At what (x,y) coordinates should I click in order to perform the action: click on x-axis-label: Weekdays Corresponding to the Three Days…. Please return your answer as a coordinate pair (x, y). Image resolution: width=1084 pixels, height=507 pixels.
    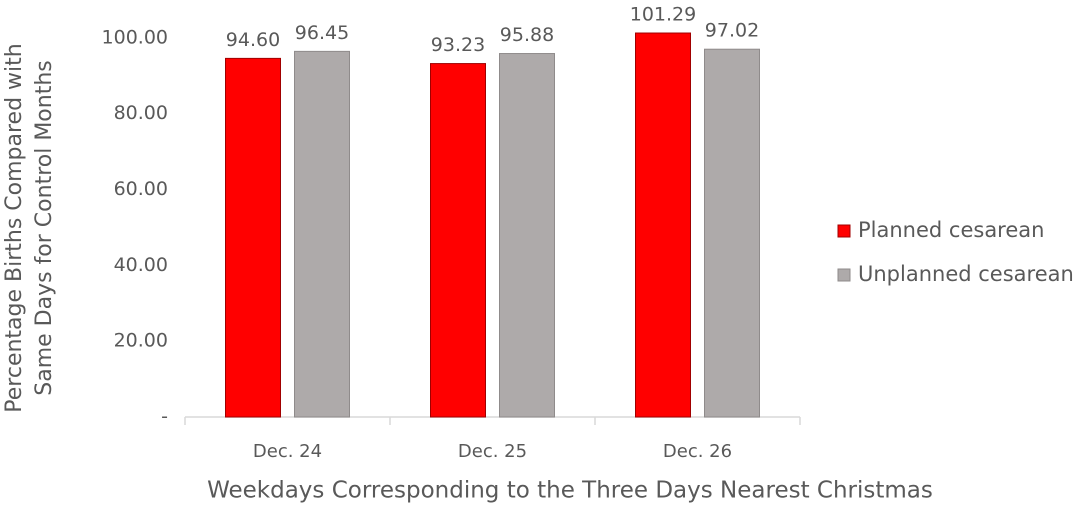
    Looking at the image, I should click on (570, 491).